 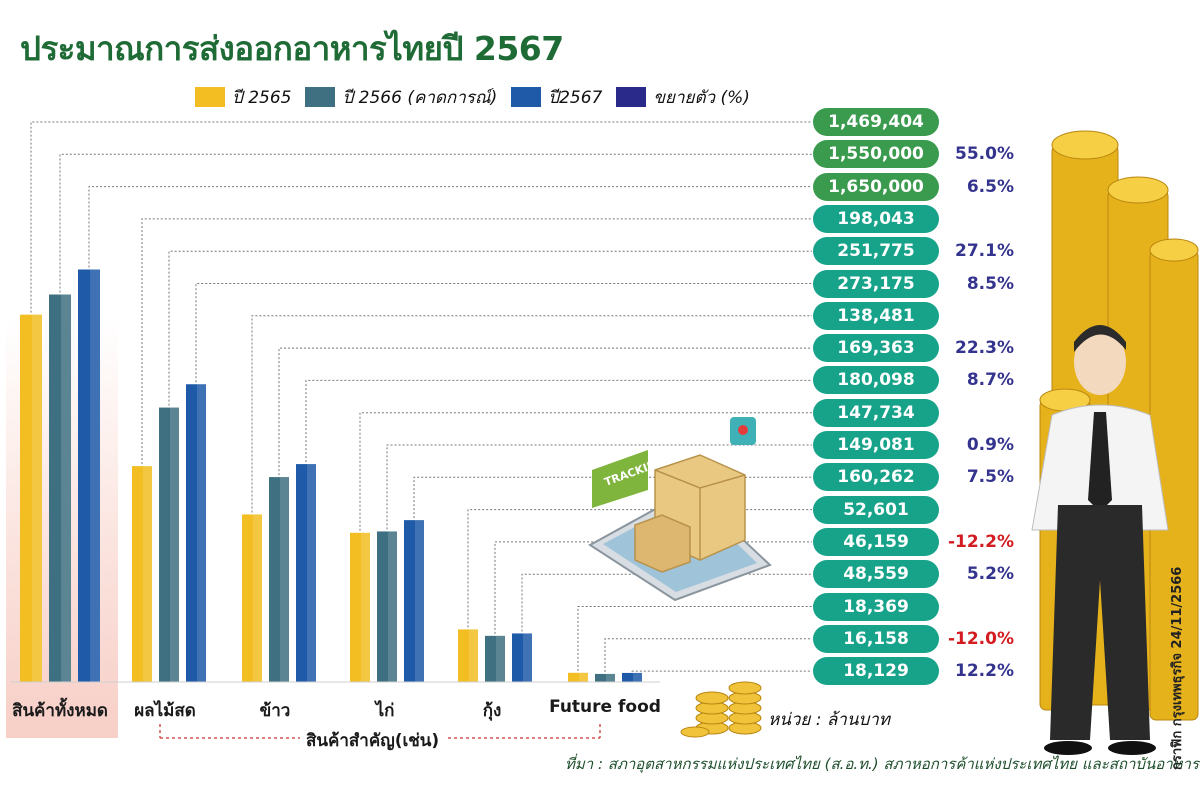 I want to click on value-pill: 1,550,000, so click(x=876, y=154).